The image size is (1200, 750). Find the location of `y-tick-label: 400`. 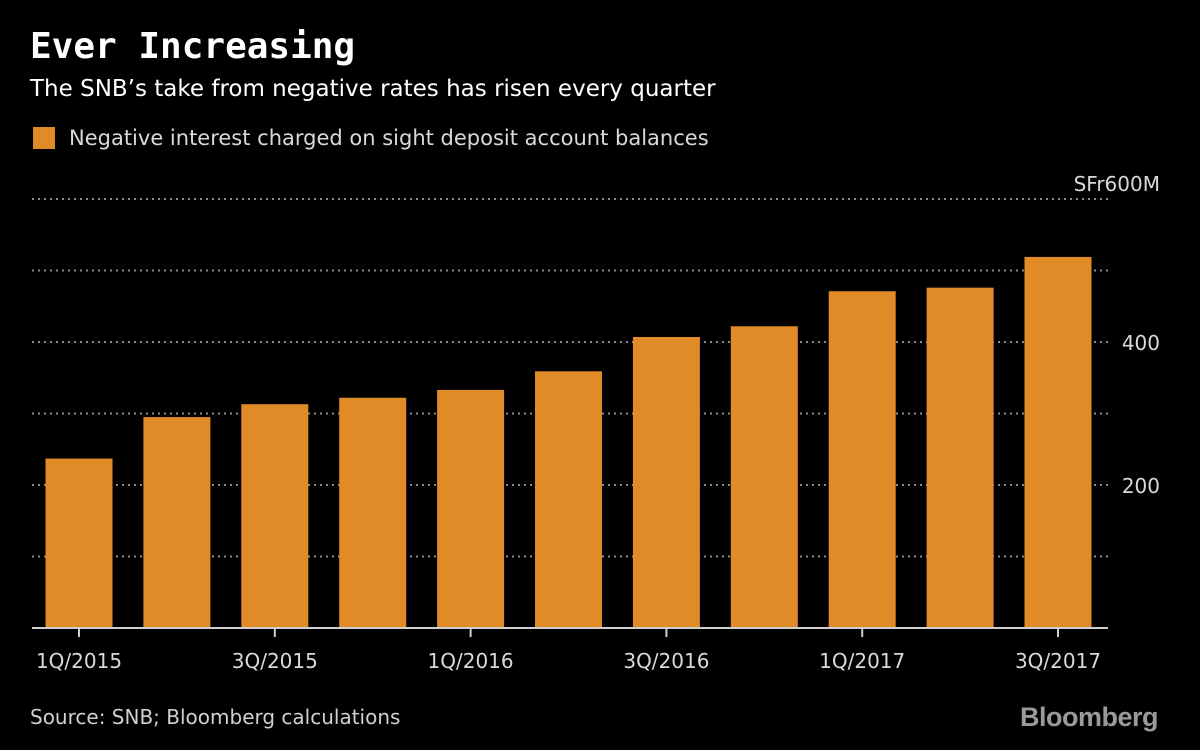

y-tick-label: 400 is located at coordinates (1141, 343).